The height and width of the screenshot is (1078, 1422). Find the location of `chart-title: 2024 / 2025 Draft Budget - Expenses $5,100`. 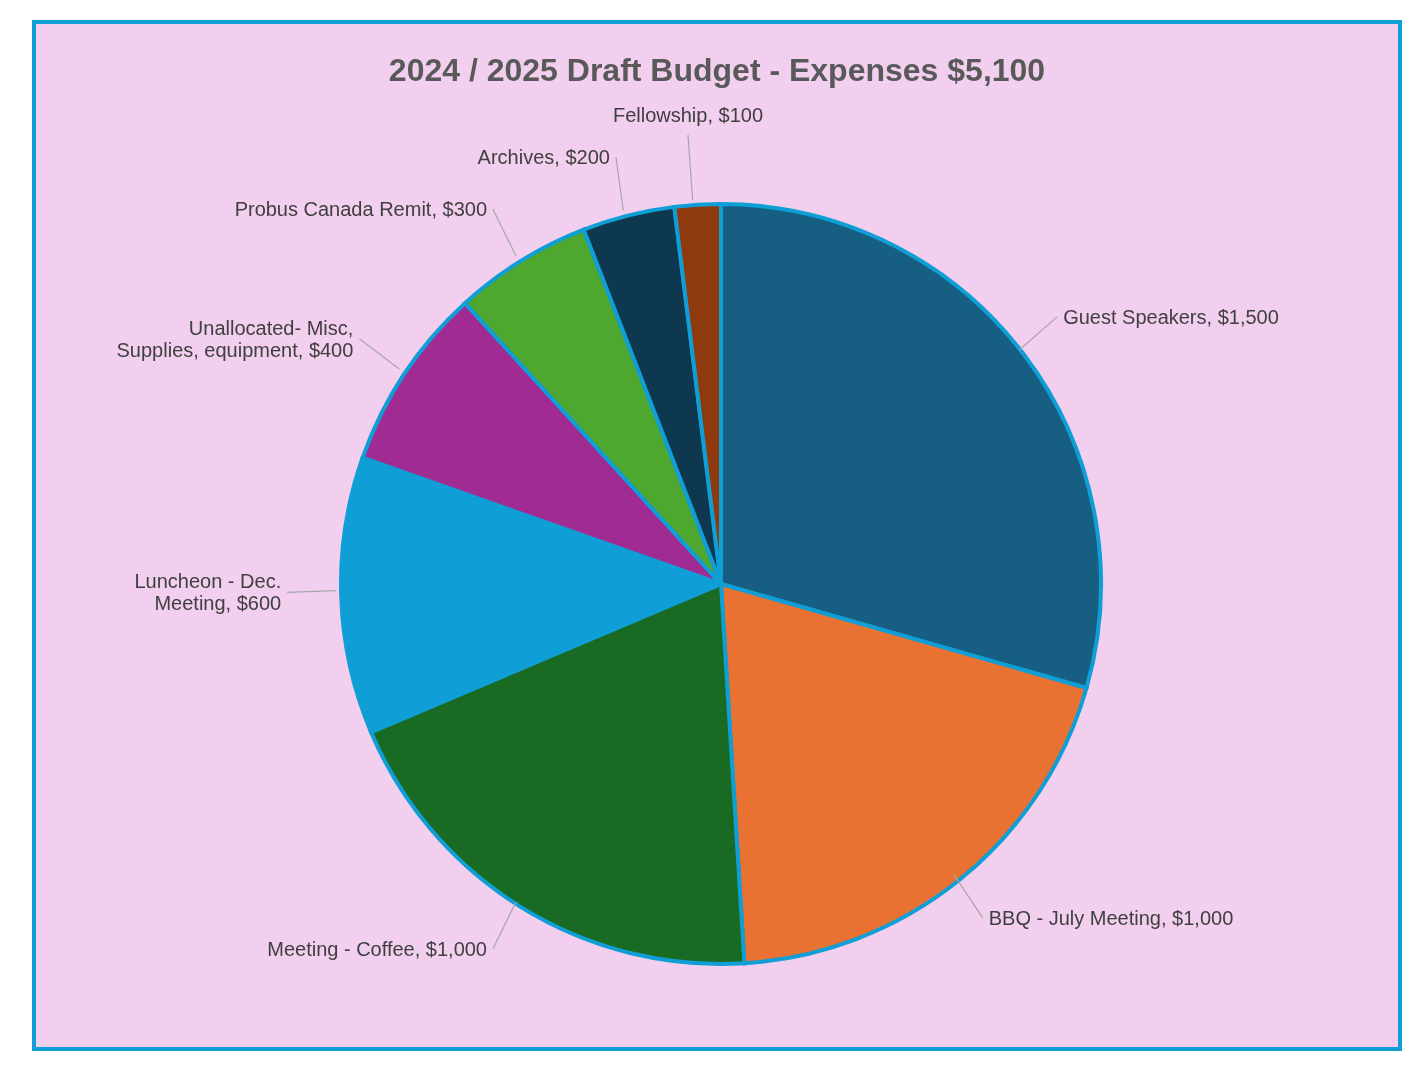

chart-title: 2024 / 2025 Draft Budget - Expenses $5,100 is located at coordinates (717, 70).